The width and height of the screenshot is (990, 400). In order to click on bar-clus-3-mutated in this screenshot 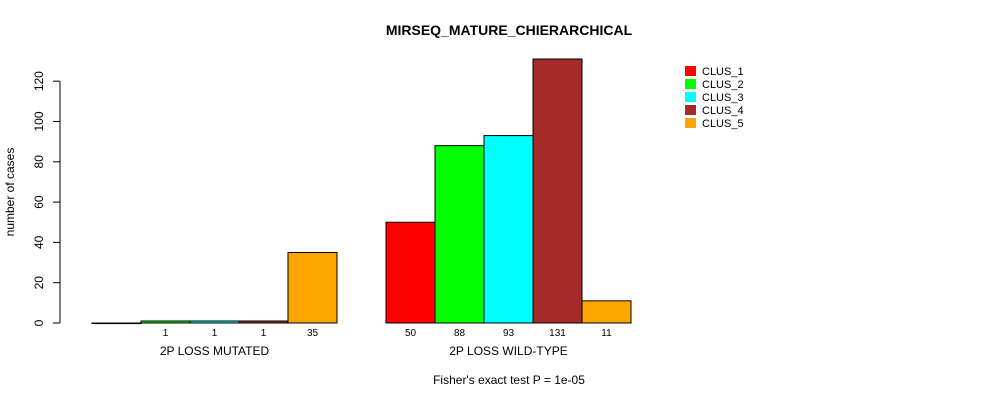, I will do `click(214, 322)`.